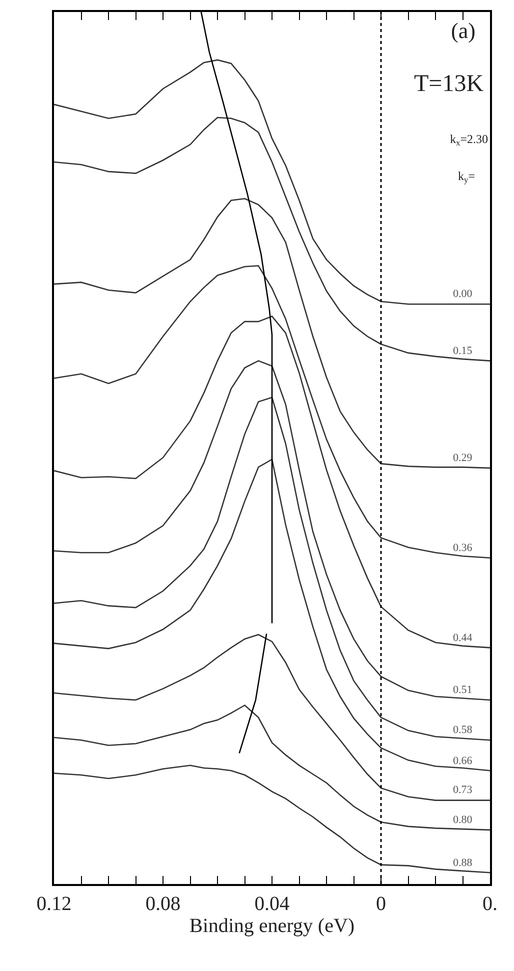 This screenshot has height=971, width=514. I want to click on series-label: 0.73, so click(463, 790).